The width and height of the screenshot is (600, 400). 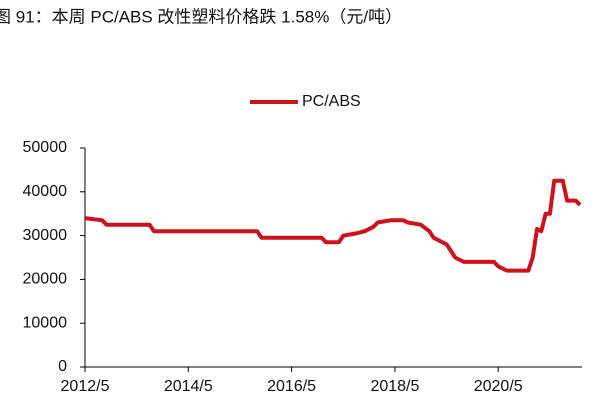 I want to click on x-tick-label: 2018/5, so click(x=394, y=386).